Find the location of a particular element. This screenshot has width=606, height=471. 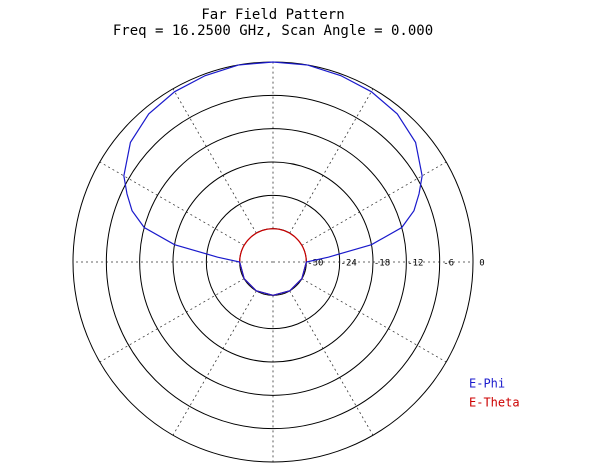

r-tick-label: -18 is located at coordinates (382, 264).